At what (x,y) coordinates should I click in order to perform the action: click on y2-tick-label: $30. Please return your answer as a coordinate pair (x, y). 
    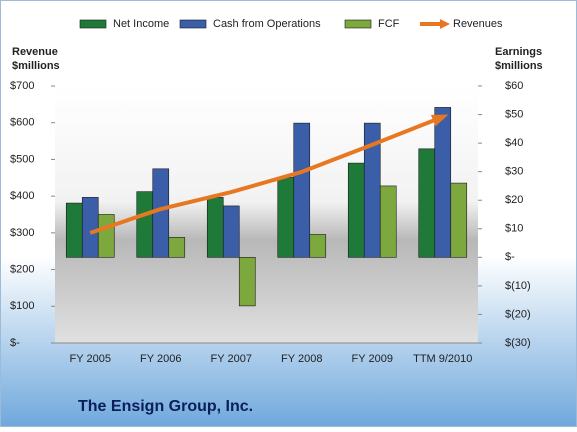
    Looking at the image, I should click on (514, 172).